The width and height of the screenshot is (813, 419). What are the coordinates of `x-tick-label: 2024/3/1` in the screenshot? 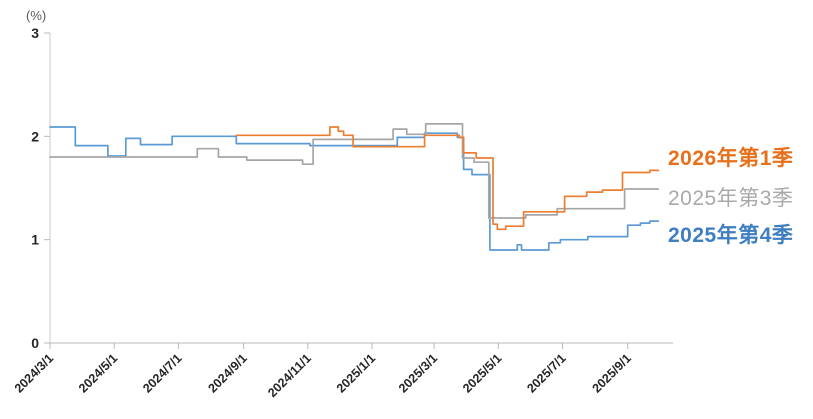 It's located at (34, 373).